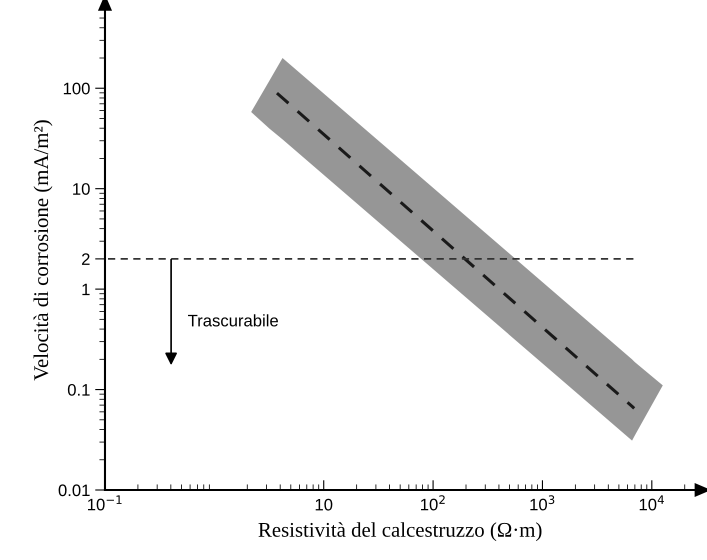 The height and width of the screenshot is (560, 707). Describe the element at coordinates (77, 88) in the screenshot. I see `y-tick-label: 100` at that location.